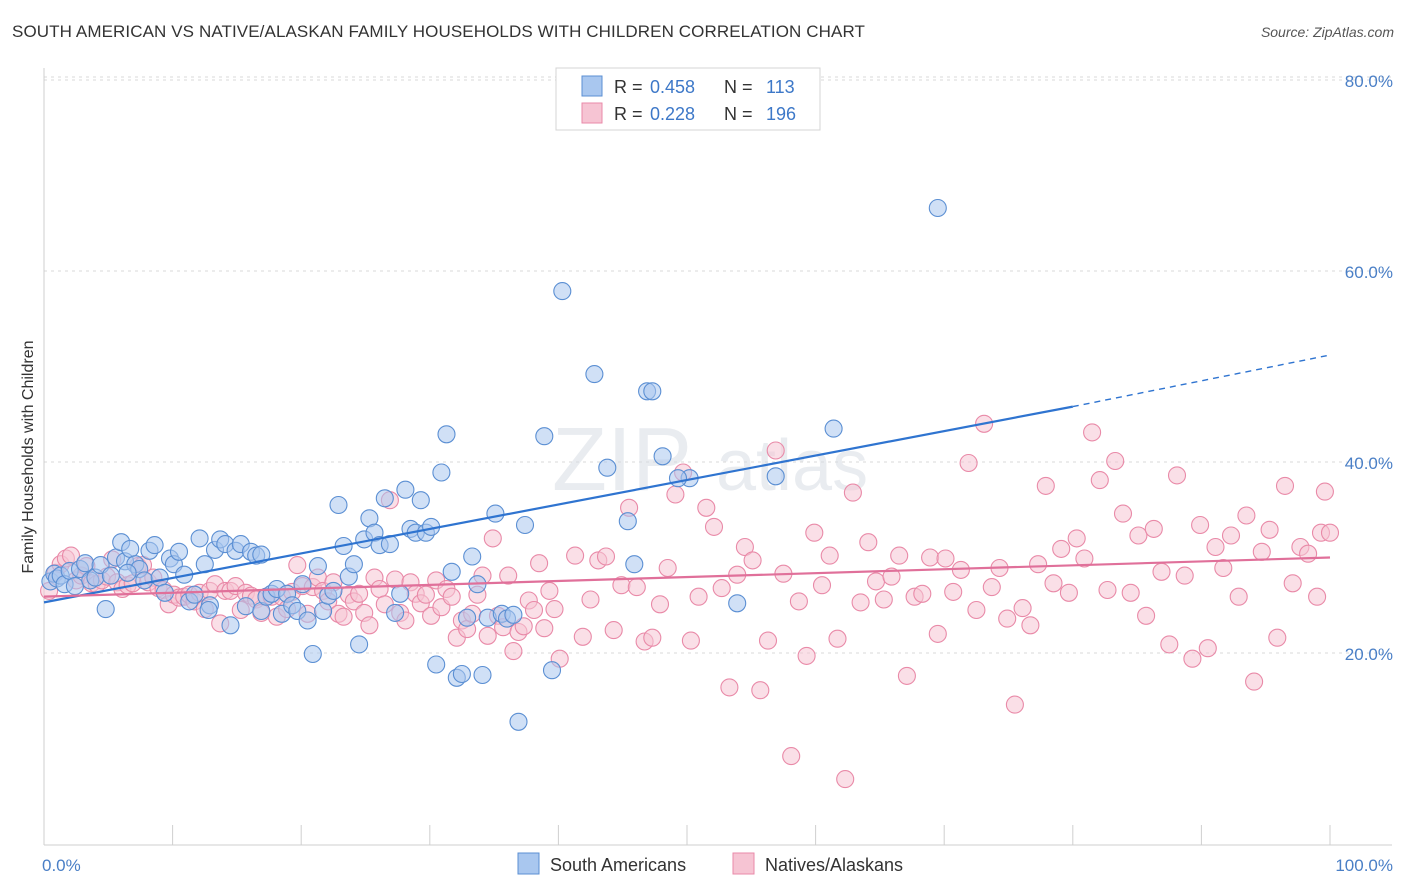  What do you see at coordinates (738, 114) in the screenshot?
I see `legend-n-label-pink: N =` at bounding box center [738, 114].